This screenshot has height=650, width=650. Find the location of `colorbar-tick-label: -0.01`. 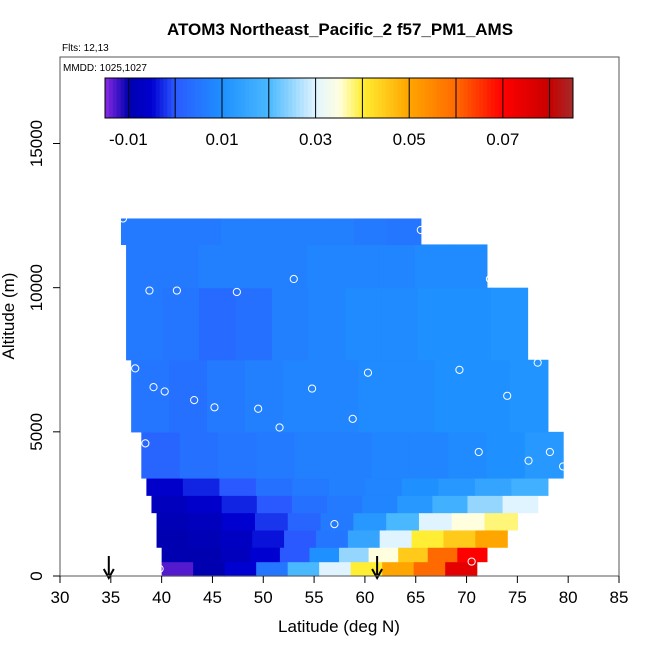

colorbar-tick-label: -0.01 is located at coordinates (128, 139).